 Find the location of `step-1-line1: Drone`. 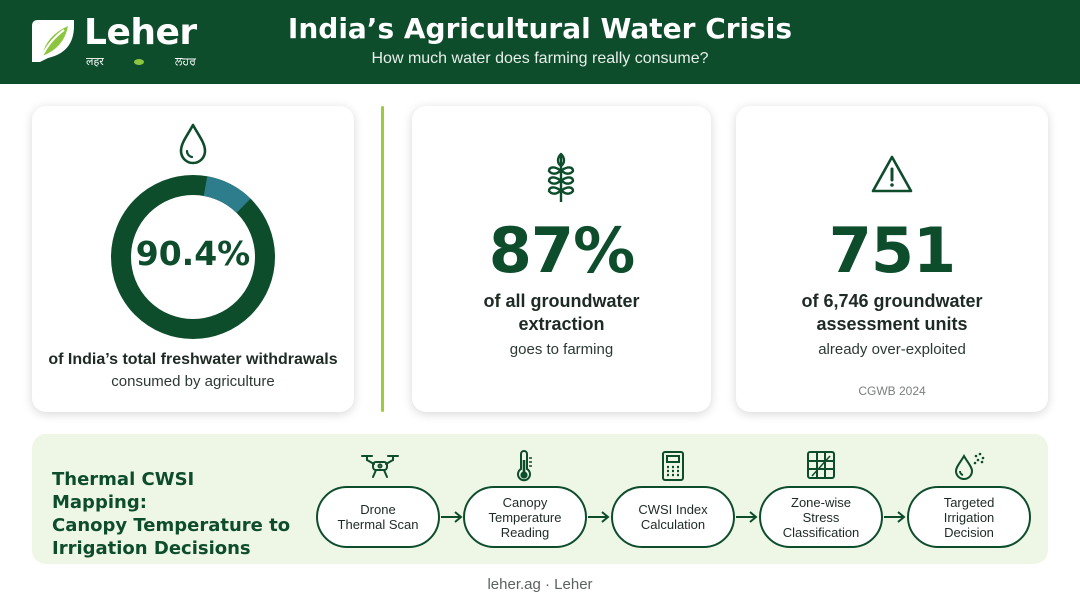

step-1-line1: Drone is located at coordinates (378, 509).